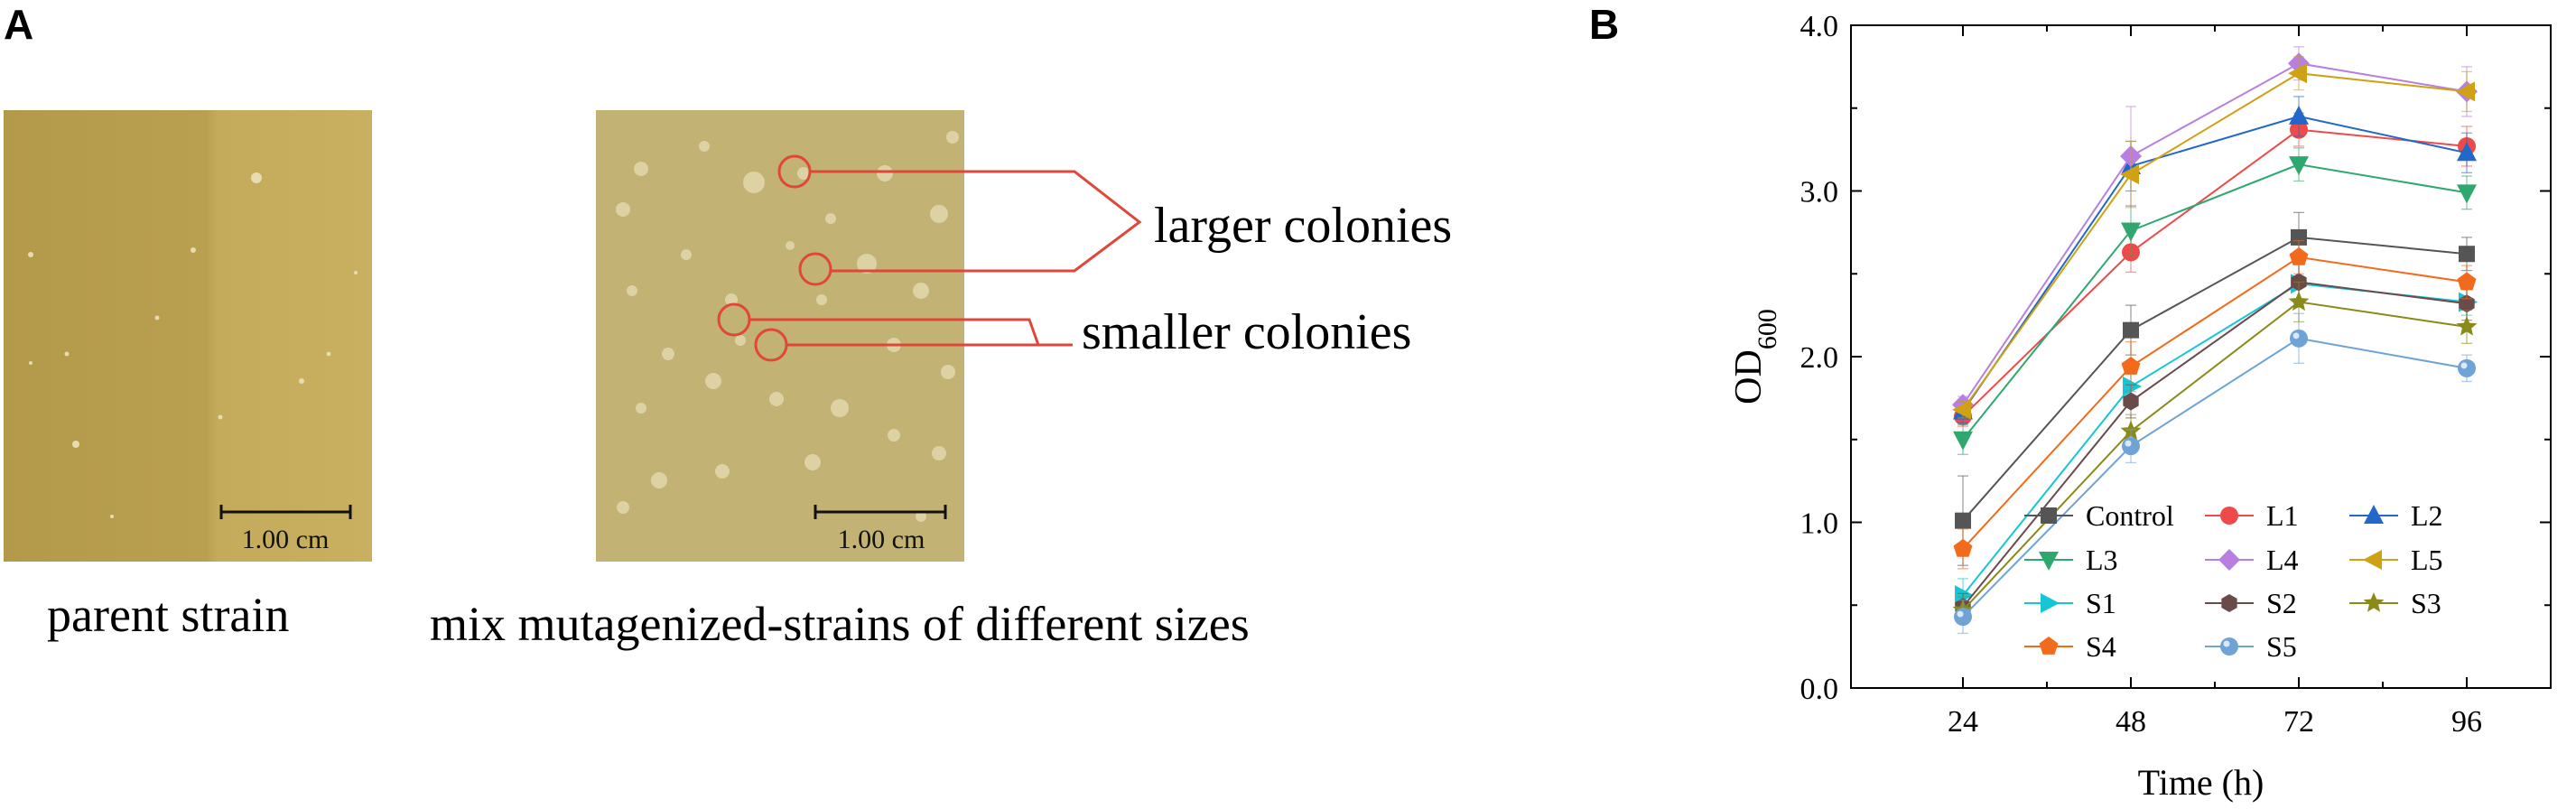 The width and height of the screenshot is (2576, 809). I want to click on series-s4, so click(2215, 404).